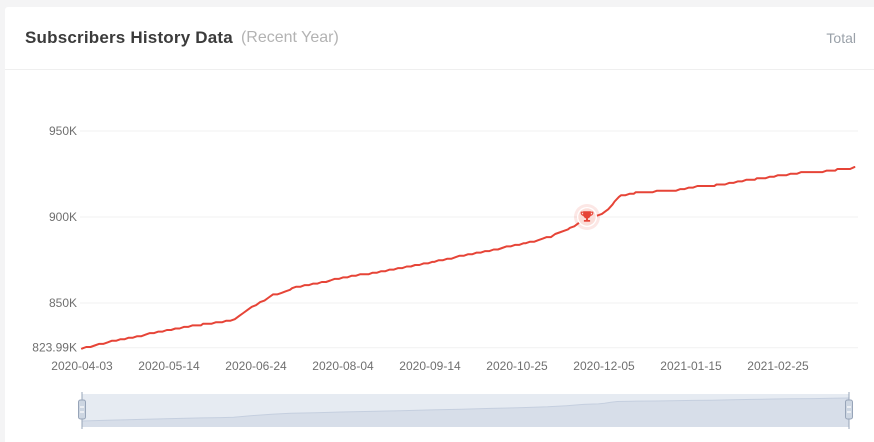  What do you see at coordinates (343, 366) in the screenshot?
I see `x-tick-label: 2020-08-04` at bounding box center [343, 366].